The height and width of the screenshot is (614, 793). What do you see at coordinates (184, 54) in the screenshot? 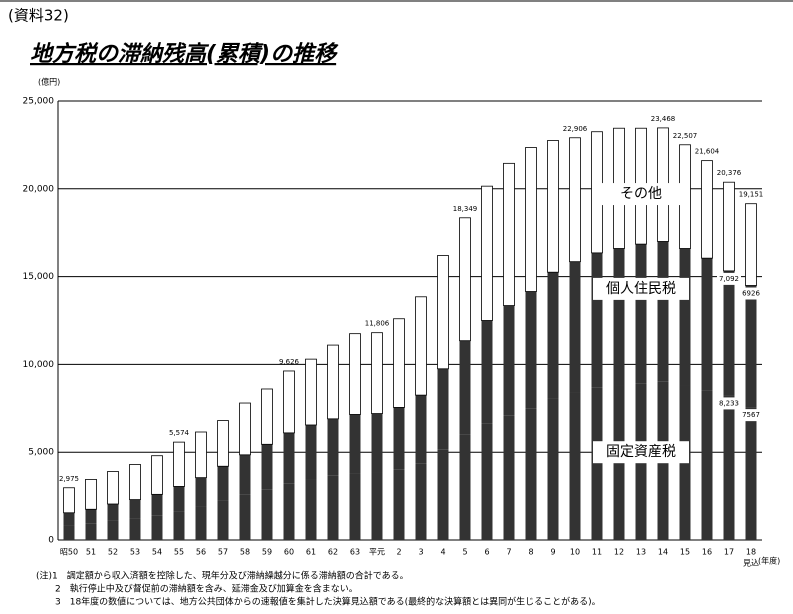
I see `chart-title: 地方税の滞納残高(累積)の推移` at bounding box center [184, 54].